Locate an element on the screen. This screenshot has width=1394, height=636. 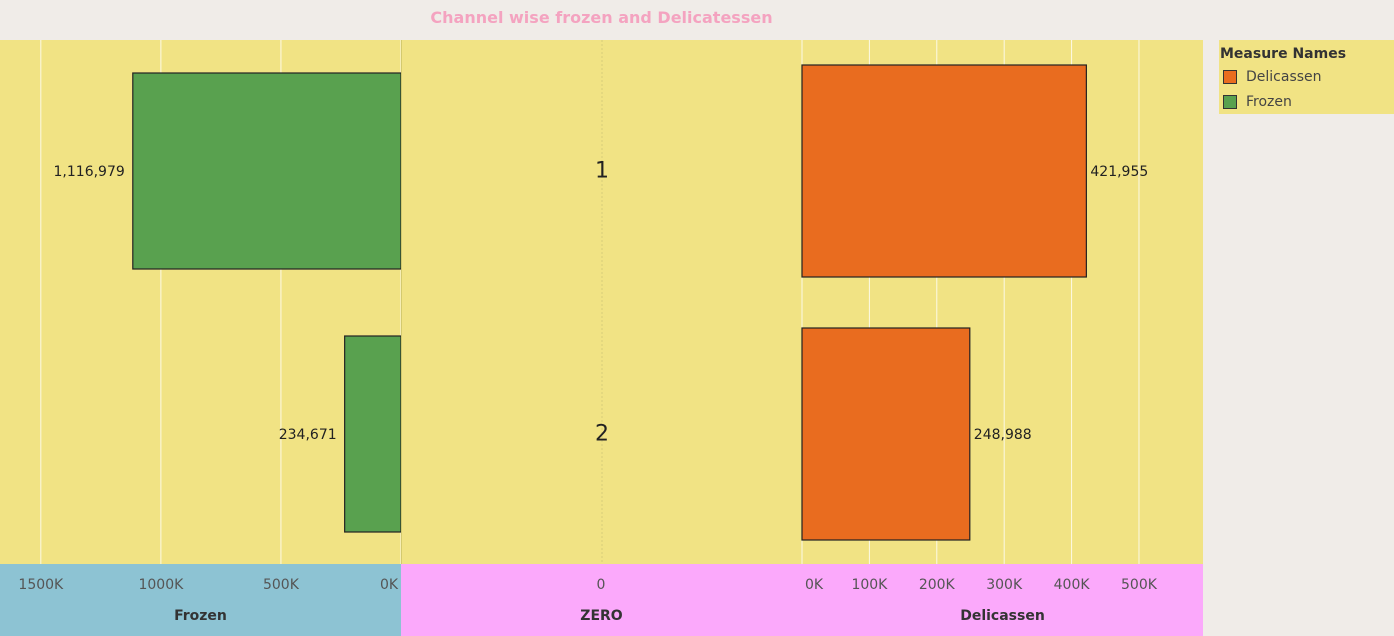
frozen-axis: Frozen 1500K 1000K 500K 0K is located at coordinates (200, 600).